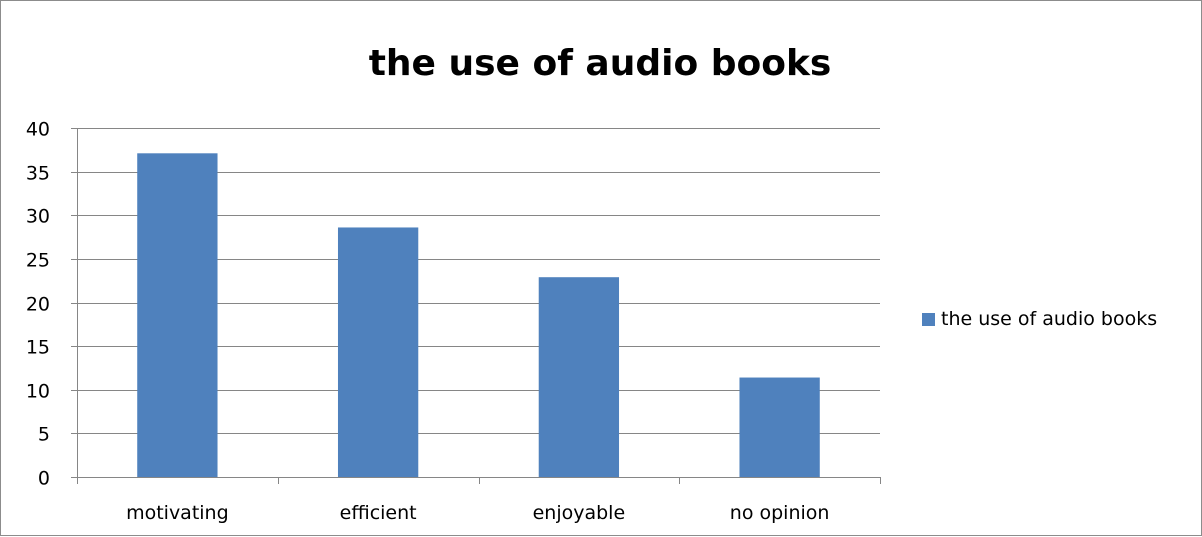 The height and width of the screenshot is (537, 1202). Describe the element at coordinates (177, 513) in the screenshot. I see `x-category-label: motivating` at that location.